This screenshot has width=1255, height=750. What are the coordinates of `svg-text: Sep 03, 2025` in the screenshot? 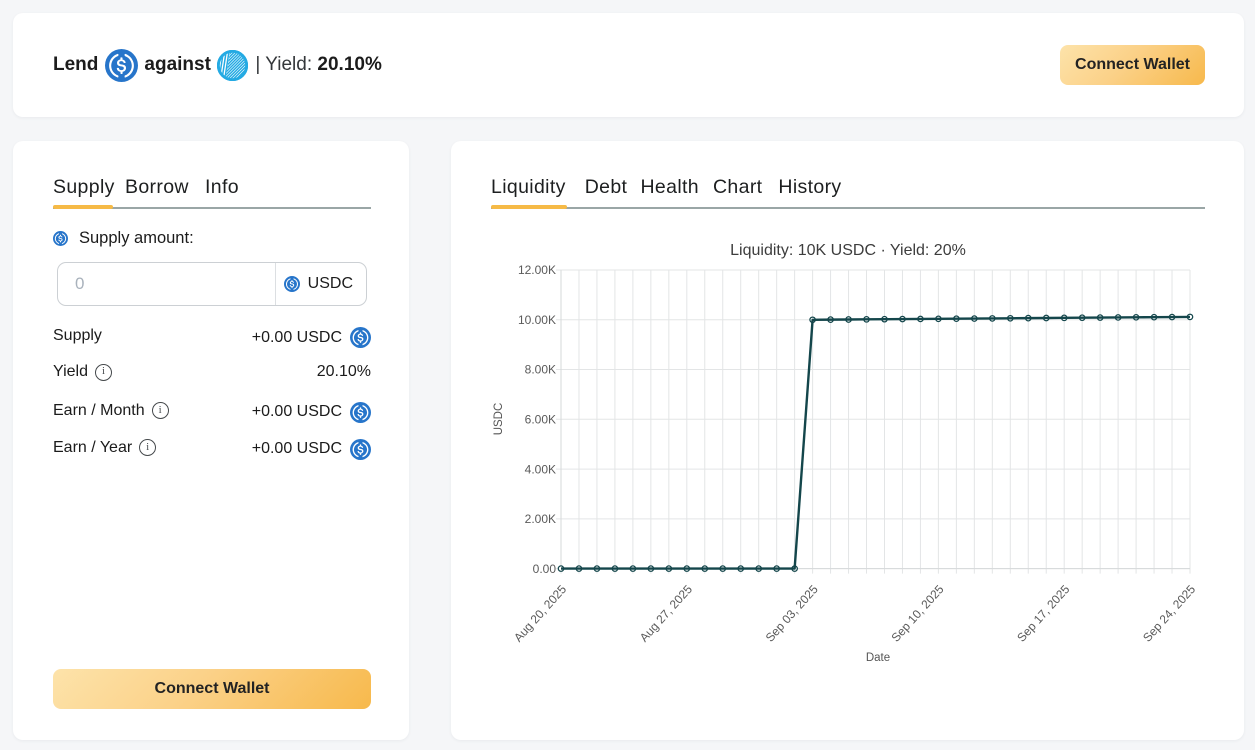 It's located at (792, 613).